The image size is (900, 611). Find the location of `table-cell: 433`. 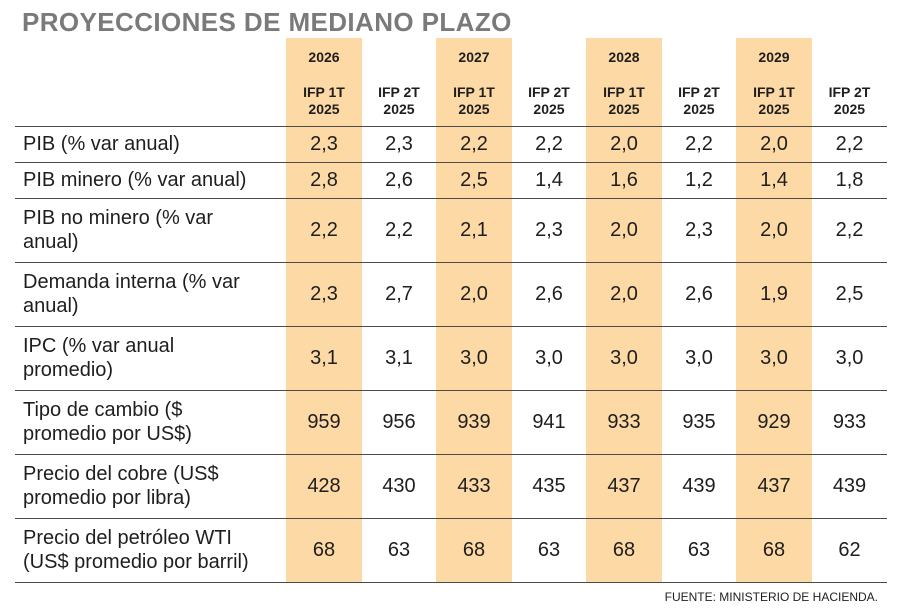

table-cell: 433 is located at coordinates (474, 485).